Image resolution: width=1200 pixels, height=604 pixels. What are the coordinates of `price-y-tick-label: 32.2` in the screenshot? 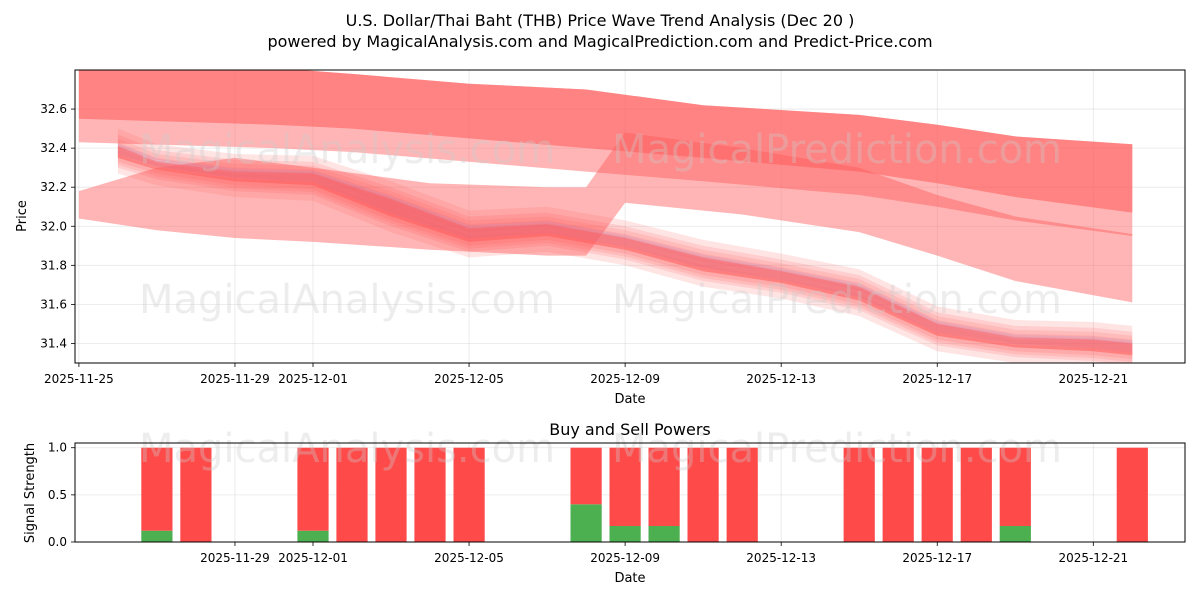 It's located at (53, 187).